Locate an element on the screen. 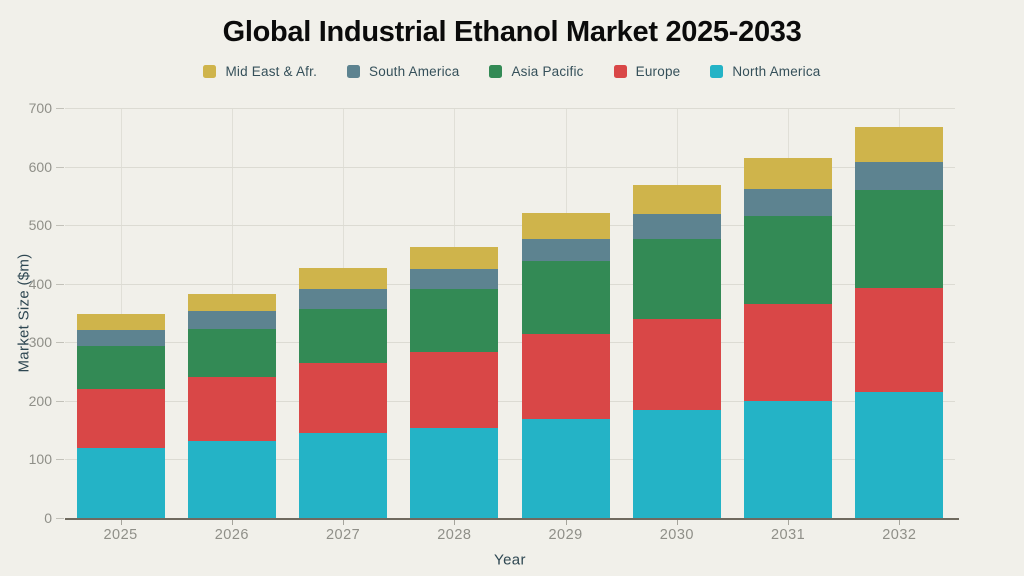 Image resolution: width=1024 pixels, height=576 pixels. x-tick-label: 2030 is located at coordinates (677, 535).